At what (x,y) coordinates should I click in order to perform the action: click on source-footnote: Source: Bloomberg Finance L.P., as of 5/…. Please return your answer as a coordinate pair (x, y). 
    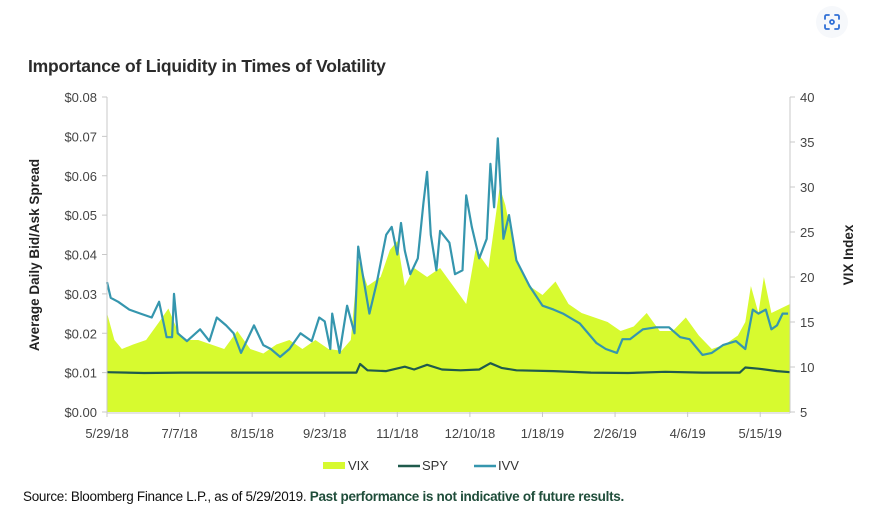
    Looking at the image, I should click on (323, 496).